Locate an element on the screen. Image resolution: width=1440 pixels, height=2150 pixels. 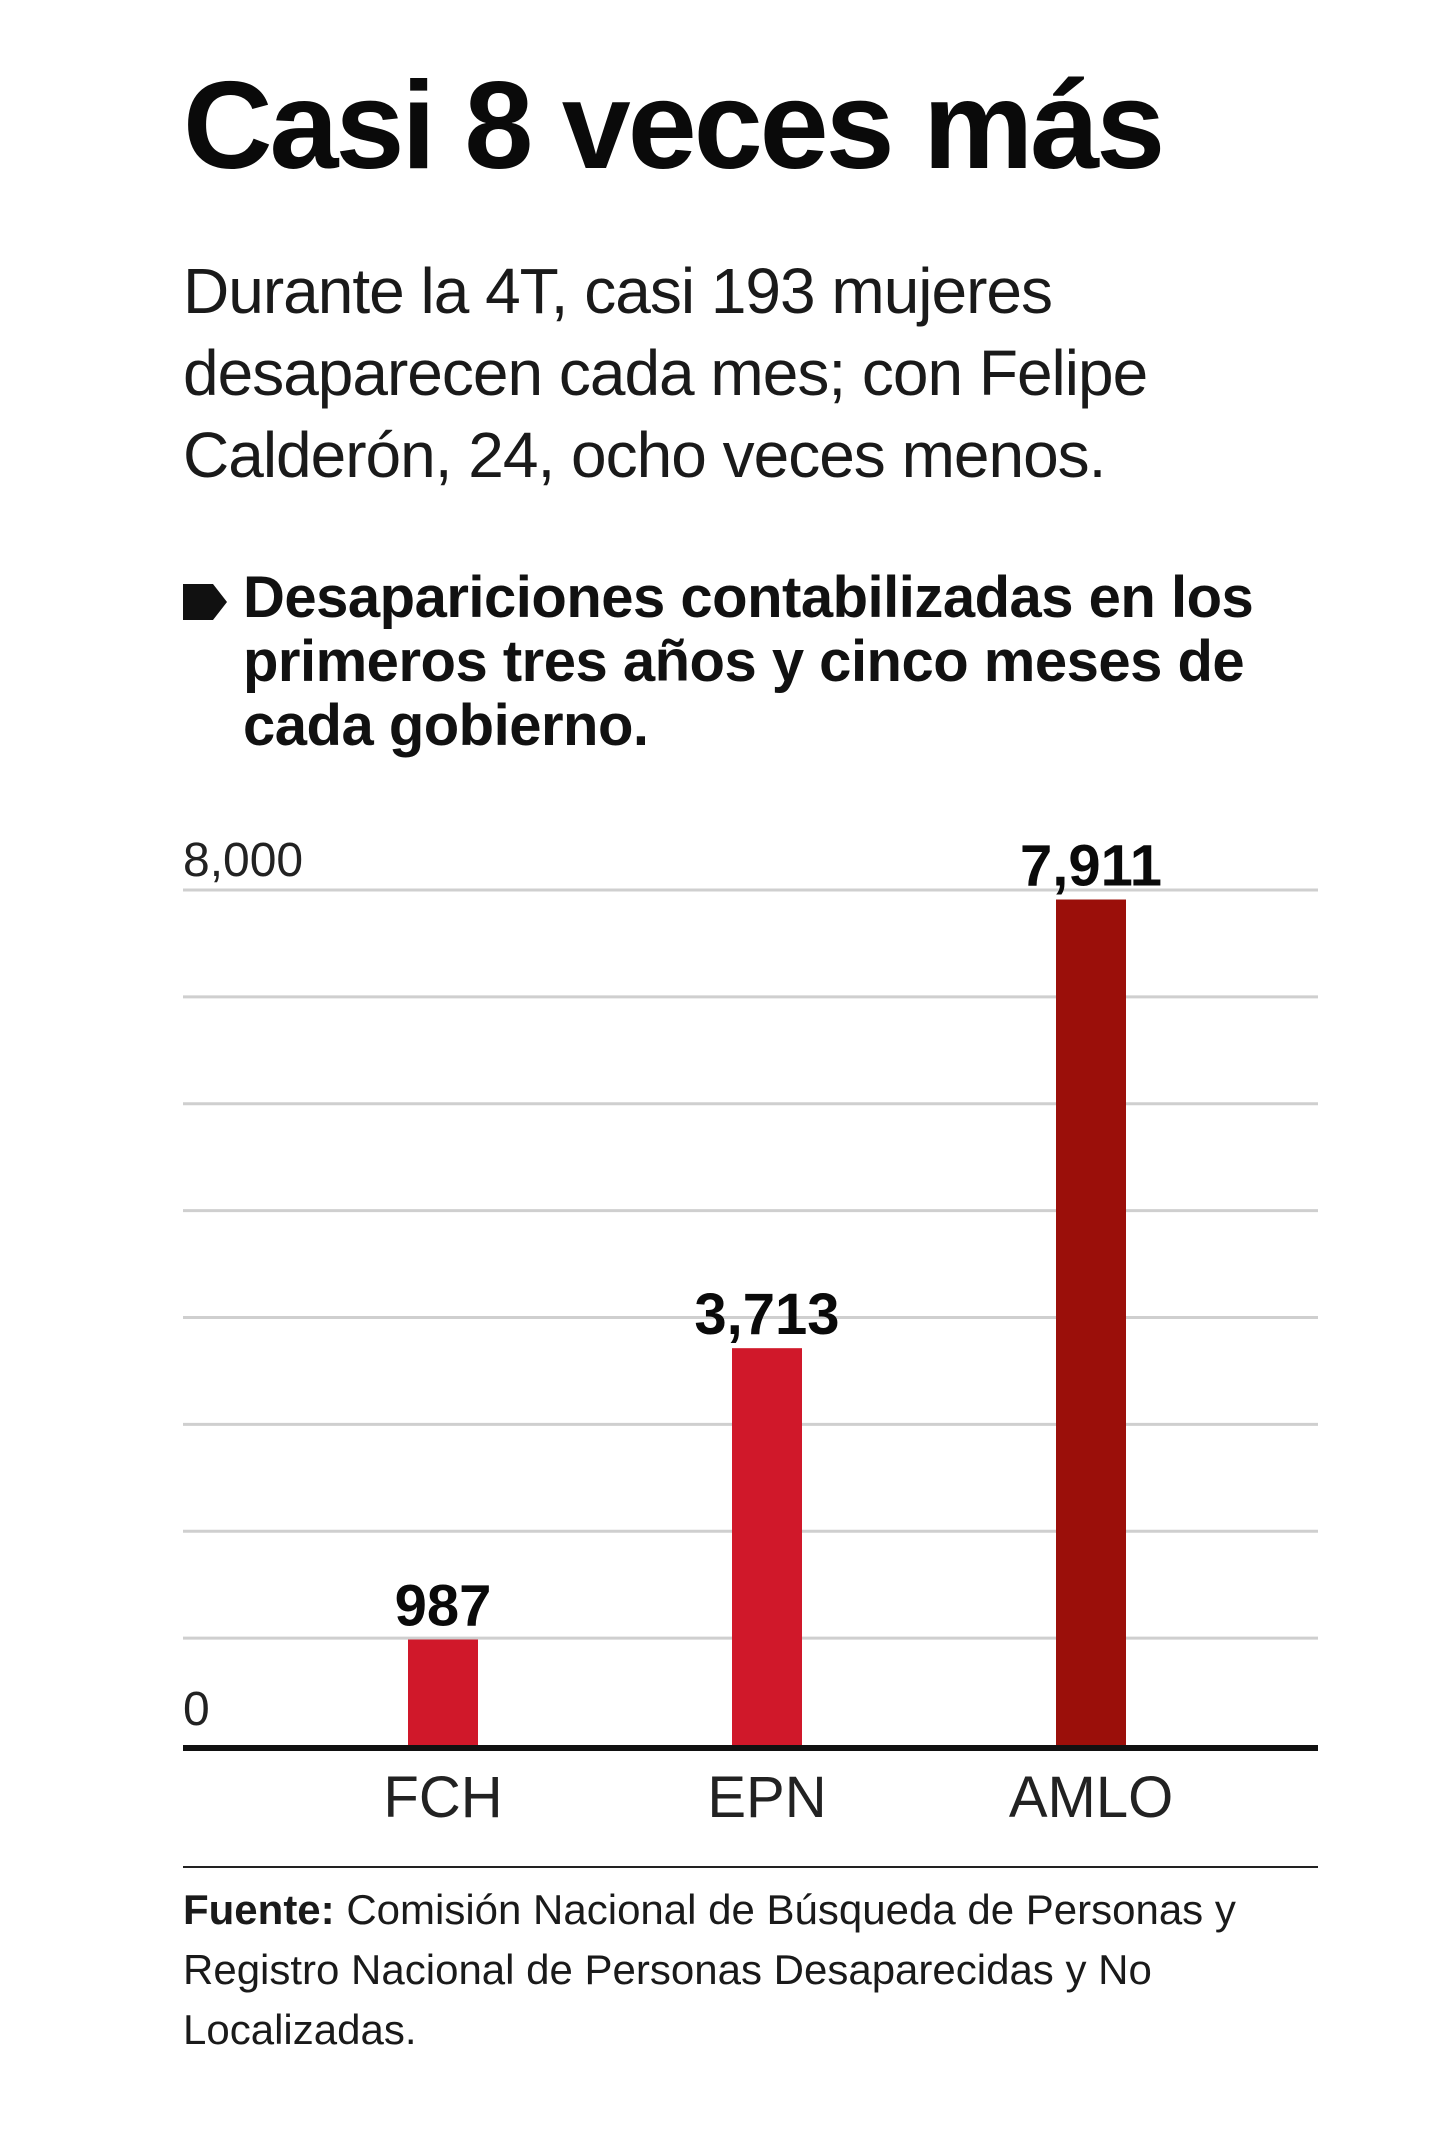
y-tick-label: 0 is located at coordinates (196, 1709).